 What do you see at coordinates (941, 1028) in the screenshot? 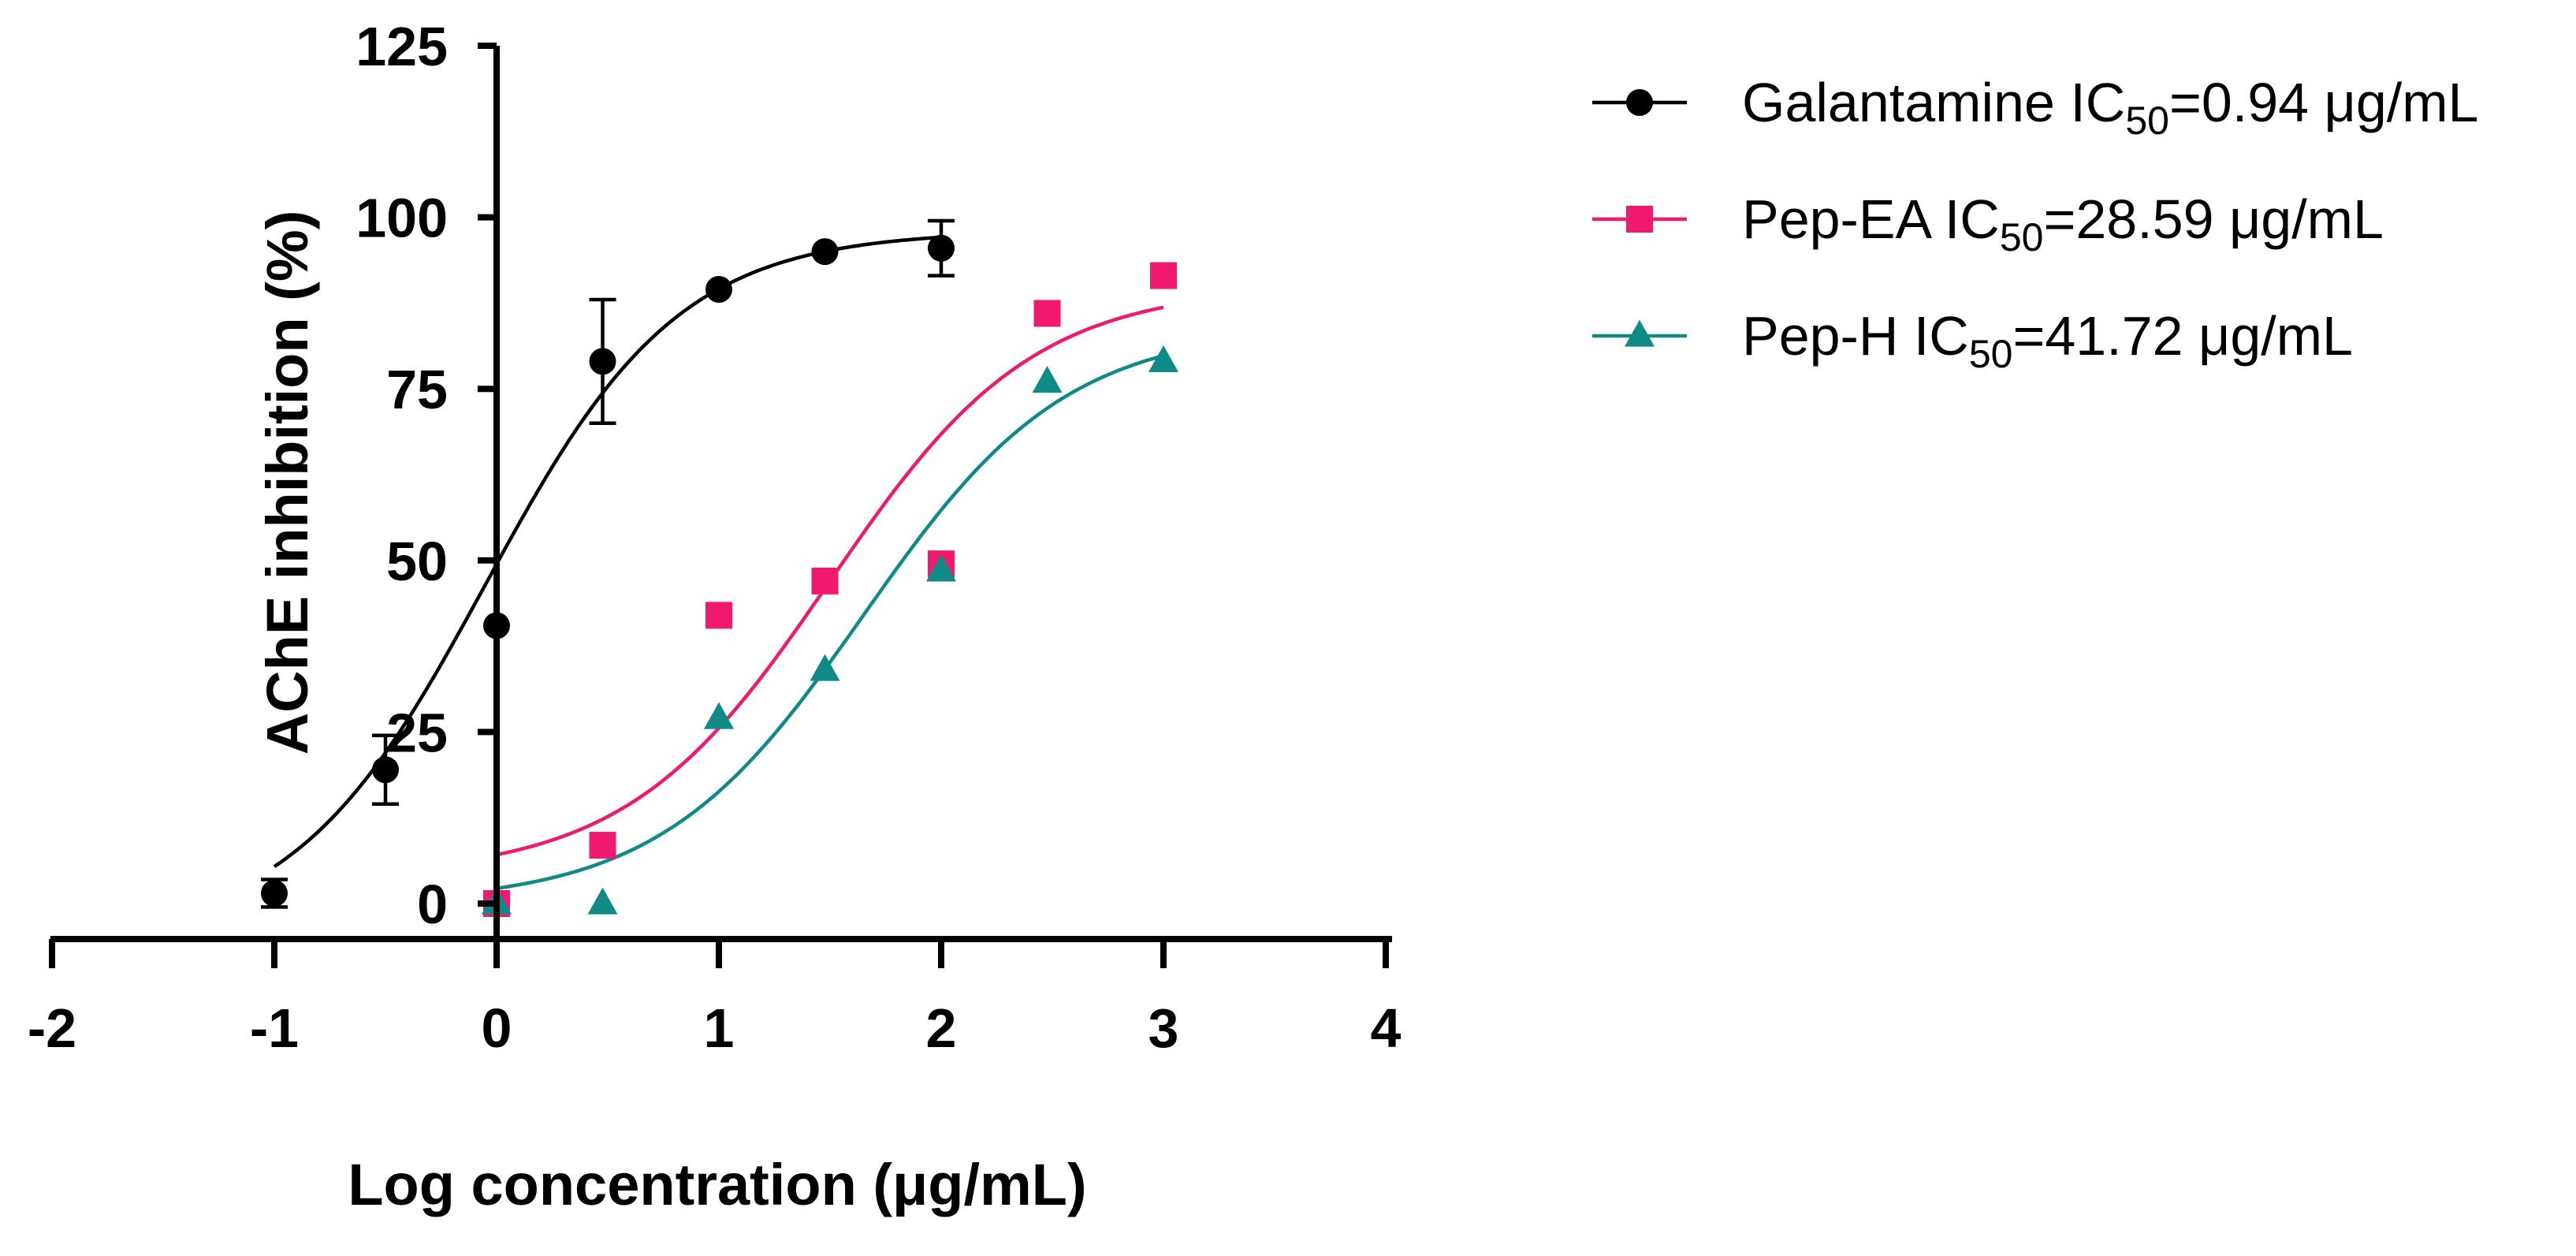
I see `x-tick-label: 2` at bounding box center [941, 1028].